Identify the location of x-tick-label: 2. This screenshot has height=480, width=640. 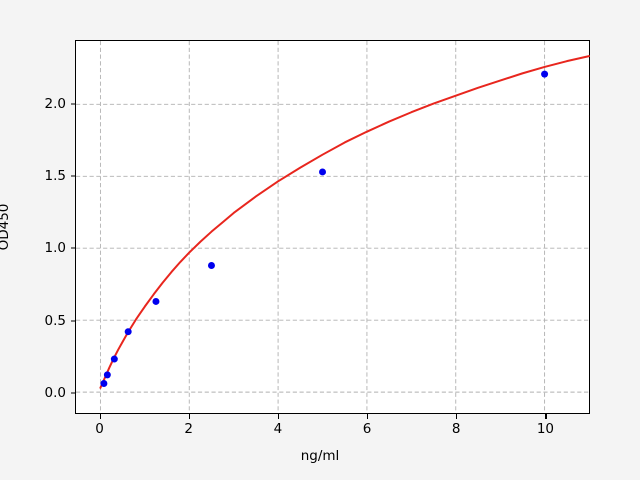
(188, 429).